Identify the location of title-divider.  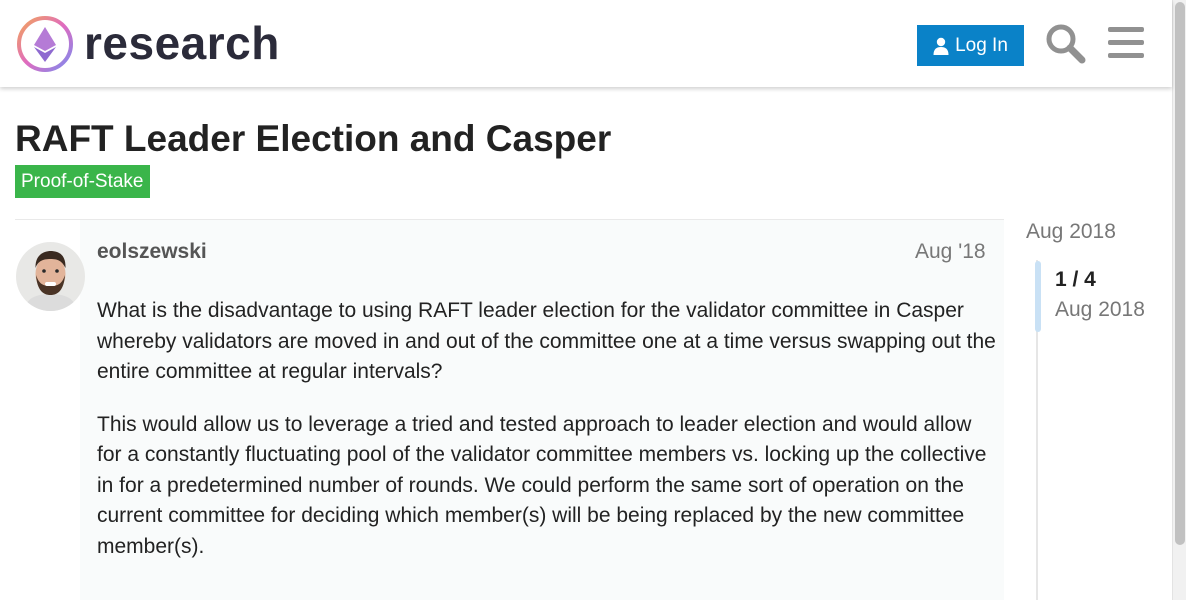
(509, 219).